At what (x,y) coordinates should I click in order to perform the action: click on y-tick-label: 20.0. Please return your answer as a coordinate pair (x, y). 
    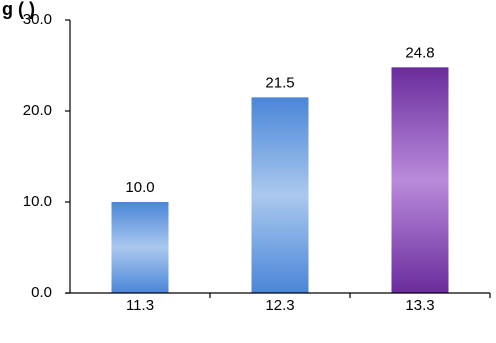
    Looking at the image, I should click on (37, 110).